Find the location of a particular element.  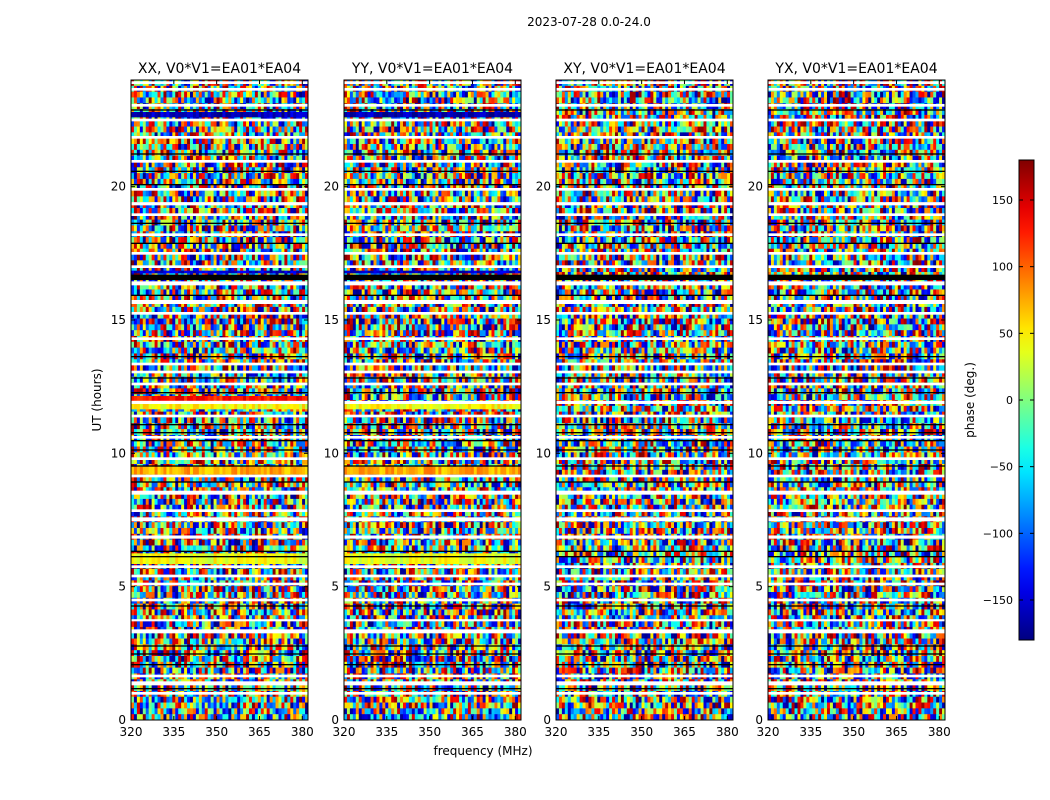

phase-image is located at coordinates (644, 400).